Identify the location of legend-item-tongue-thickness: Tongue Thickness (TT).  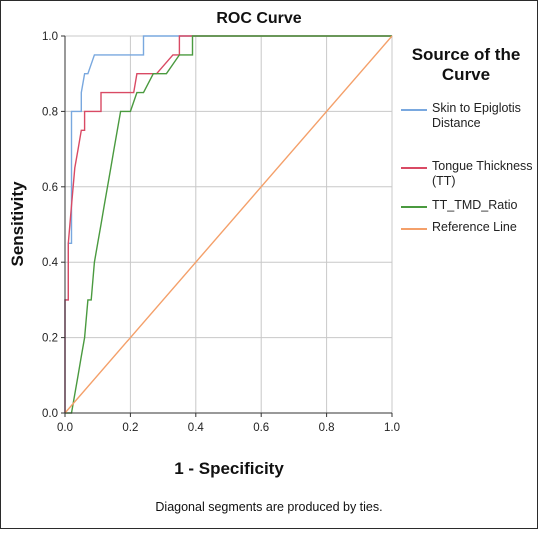
(468, 173).